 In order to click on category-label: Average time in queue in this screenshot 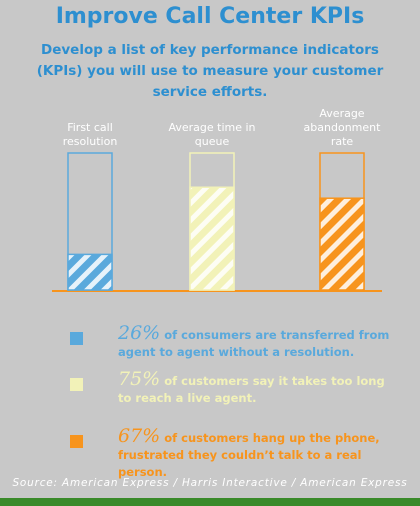, I will do `click(212, 127)`.